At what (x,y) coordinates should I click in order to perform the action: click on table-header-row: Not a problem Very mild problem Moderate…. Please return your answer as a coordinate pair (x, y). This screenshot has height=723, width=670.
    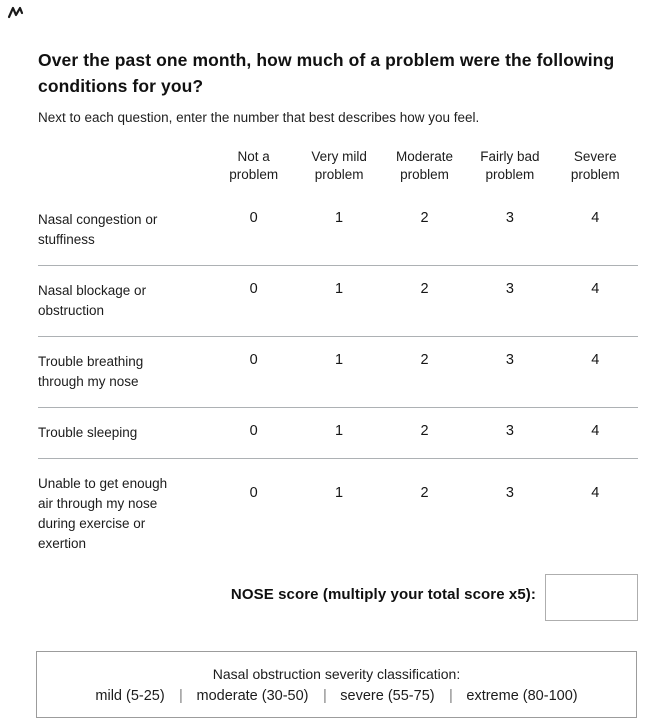
    Looking at the image, I should click on (338, 172).